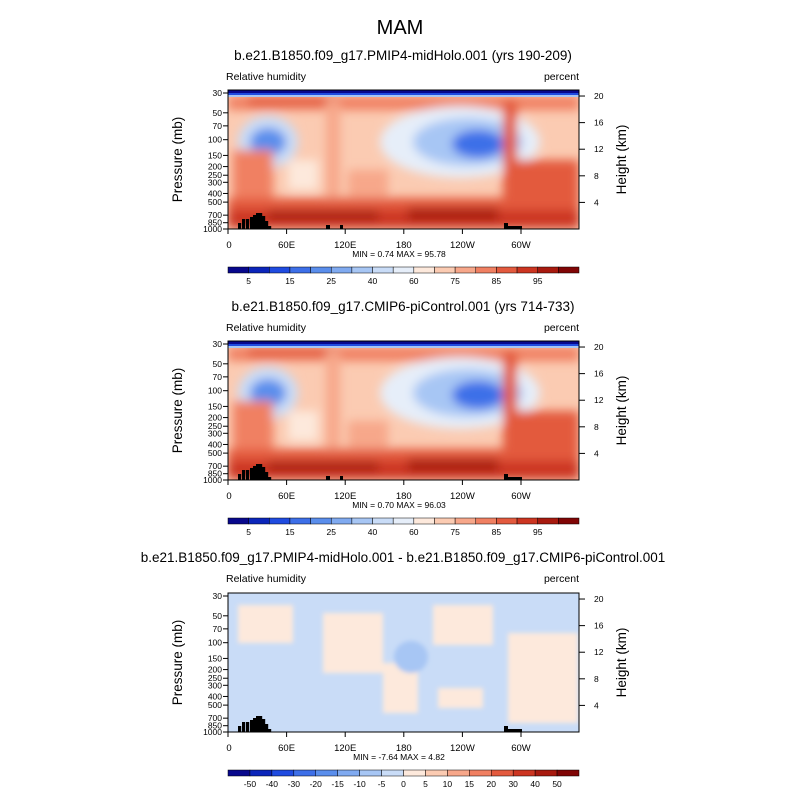  What do you see at coordinates (596, 427) in the screenshot?
I see `height-tick-label: 8` at bounding box center [596, 427].